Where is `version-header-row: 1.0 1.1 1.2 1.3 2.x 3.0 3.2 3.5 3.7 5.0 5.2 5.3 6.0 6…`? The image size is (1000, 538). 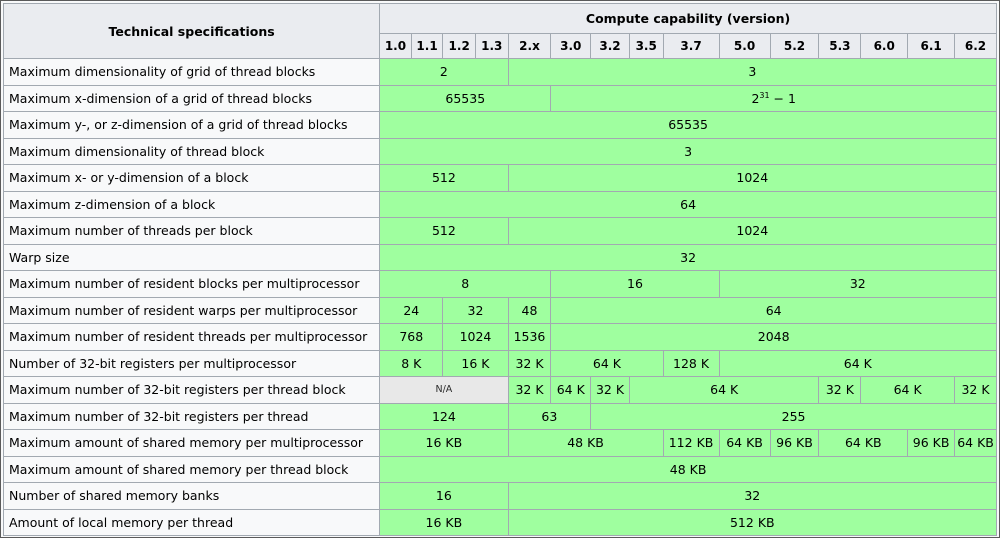 version-header-row: 1.0 1.1 1.2 1.3 2.x 3.0 3.2 3.5 3.7 5.0 5.2 5.3 6.0 6… is located at coordinates (500, 46).